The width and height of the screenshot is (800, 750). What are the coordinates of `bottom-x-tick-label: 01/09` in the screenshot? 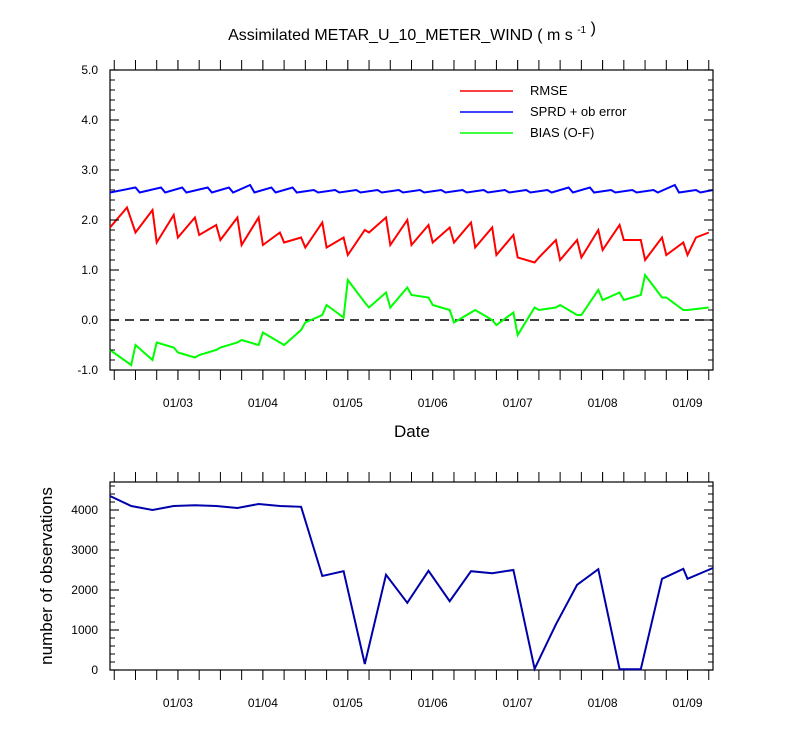 It's located at (688, 703).